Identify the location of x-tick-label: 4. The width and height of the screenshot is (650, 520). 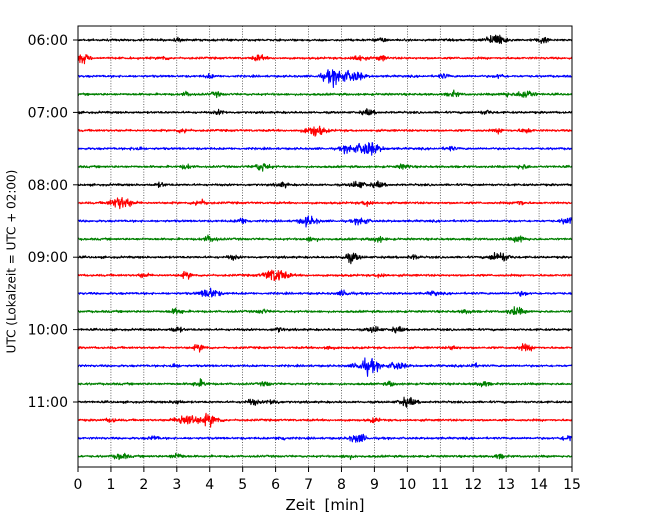
(209, 485).